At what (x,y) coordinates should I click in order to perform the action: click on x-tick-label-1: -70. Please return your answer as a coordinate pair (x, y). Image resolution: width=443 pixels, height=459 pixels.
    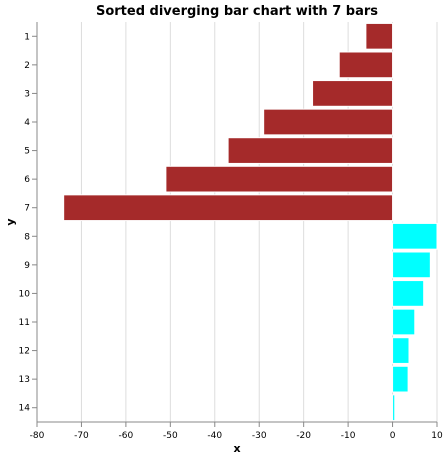
    Looking at the image, I should click on (81, 436).